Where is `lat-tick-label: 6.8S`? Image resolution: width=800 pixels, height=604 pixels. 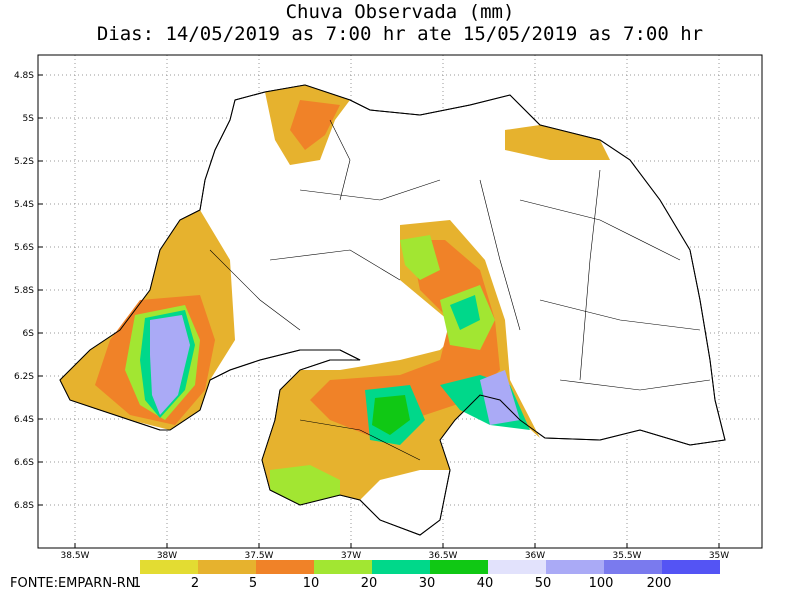
lat-tick-label: 6.8S is located at coordinates (24, 506).